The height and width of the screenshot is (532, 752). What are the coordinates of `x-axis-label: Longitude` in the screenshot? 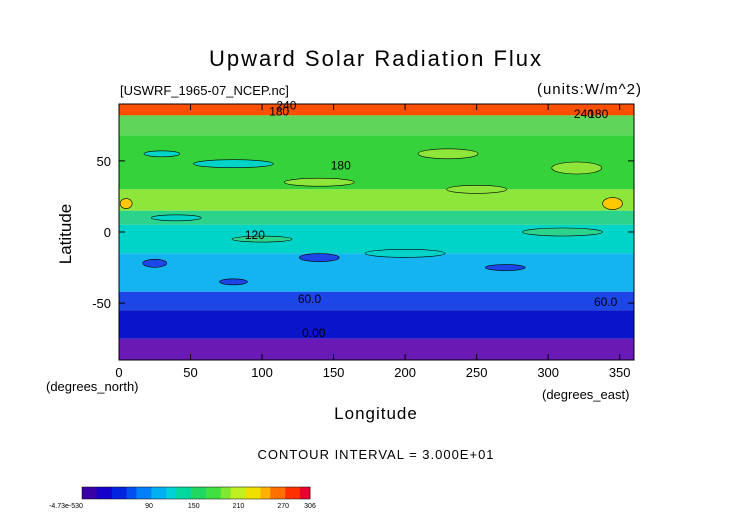 It's located at (376, 413).